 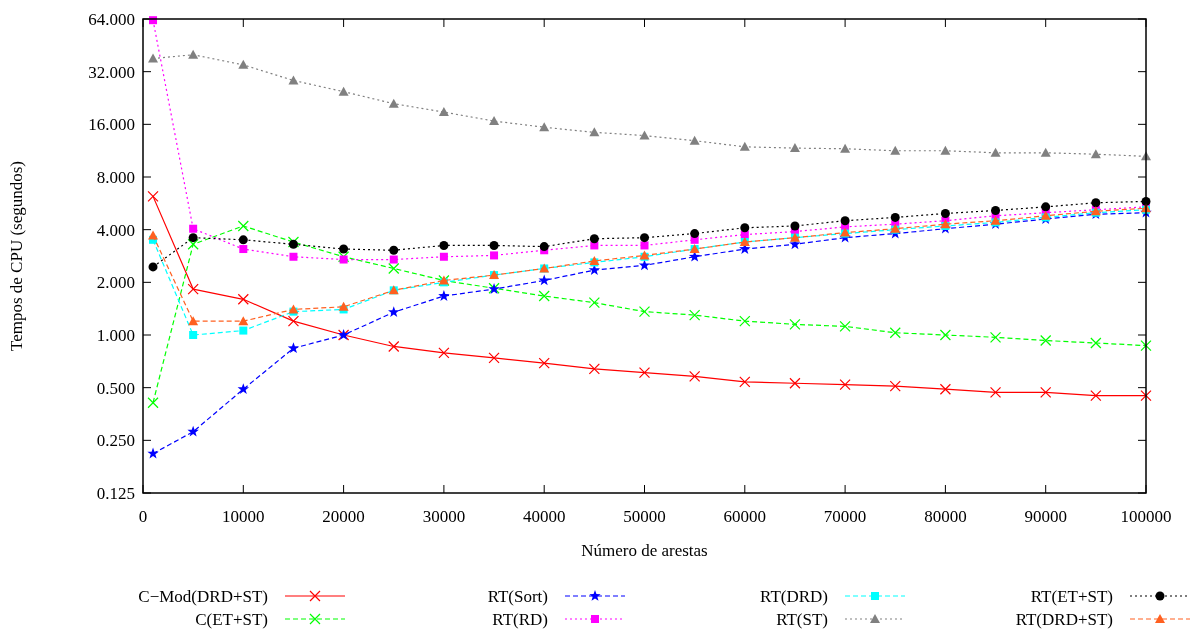 What do you see at coordinates (745, 516) in the screenshot?
I see `x-tick-label: 60000` at bounding box center [745, 516].